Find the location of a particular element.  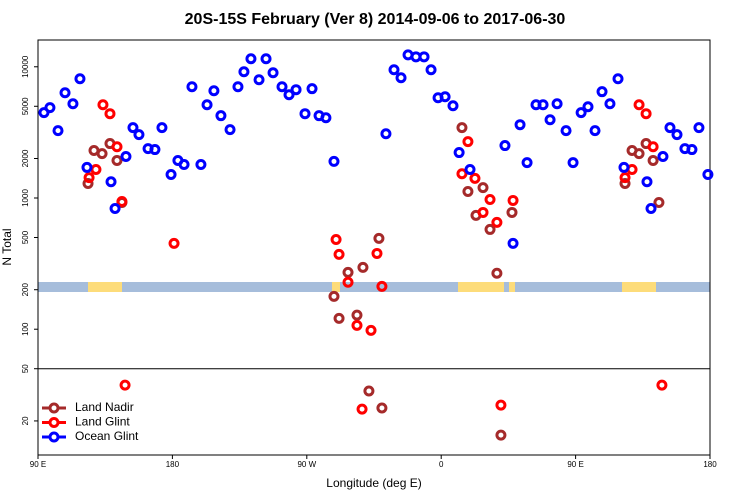

y-axis-label: N Total is located at coordinates (7, 246).